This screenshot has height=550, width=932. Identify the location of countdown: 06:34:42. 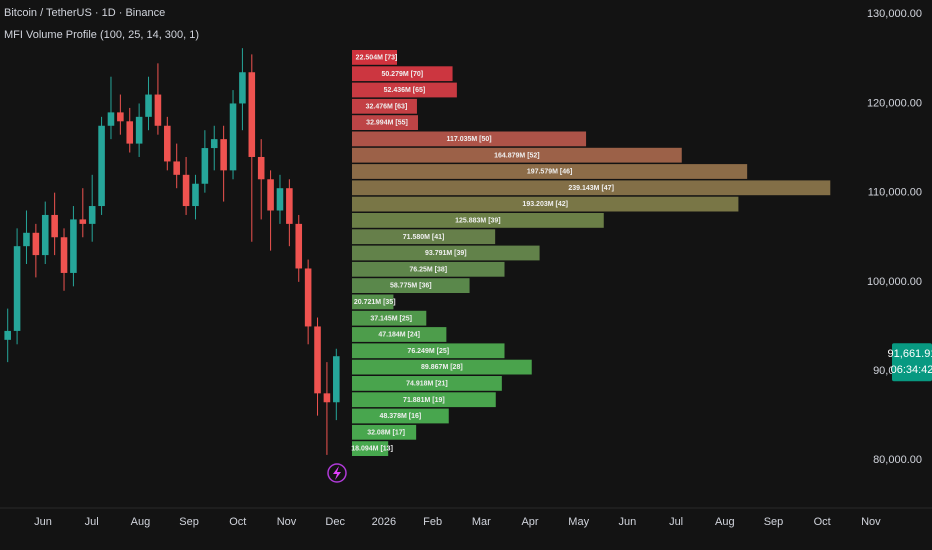
(911, 370).